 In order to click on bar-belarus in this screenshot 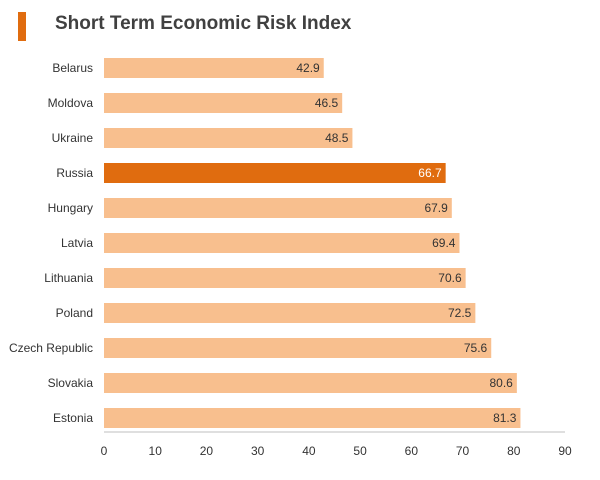, I will do `click(214, 68)`.